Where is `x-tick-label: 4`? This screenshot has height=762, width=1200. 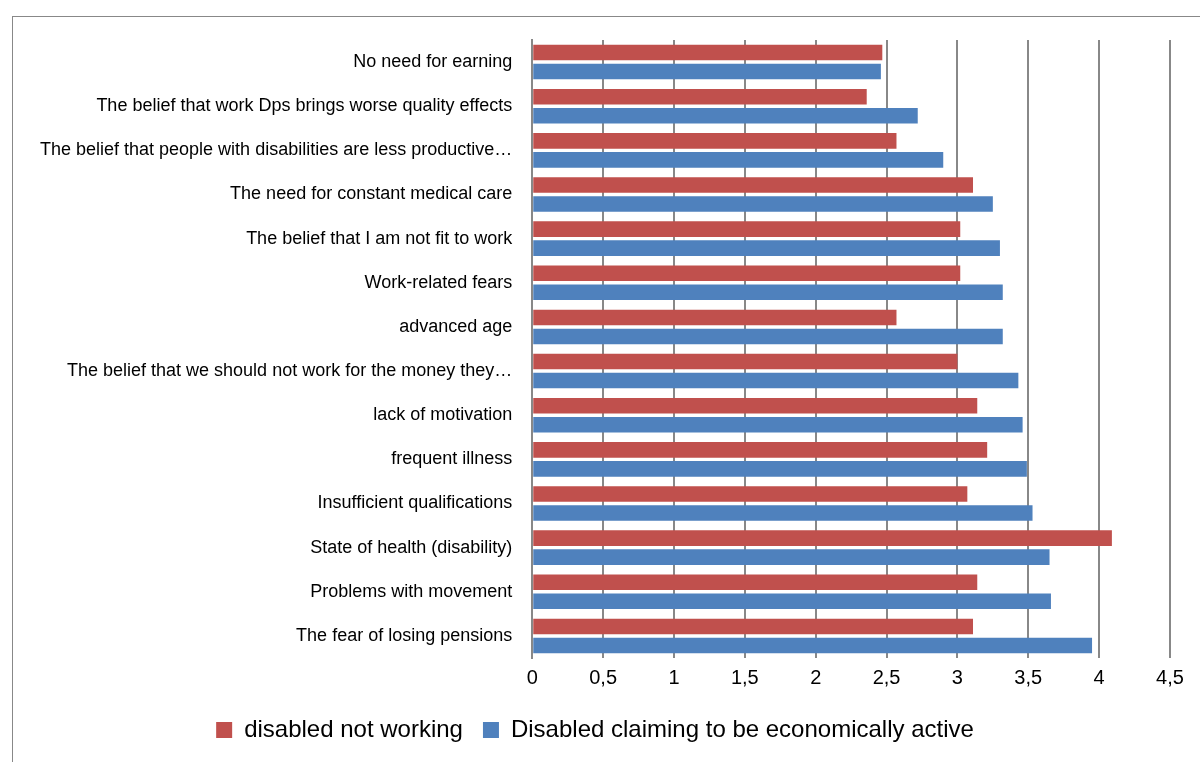
x-tick-label: 4 is located at coordinates (1099, 676).